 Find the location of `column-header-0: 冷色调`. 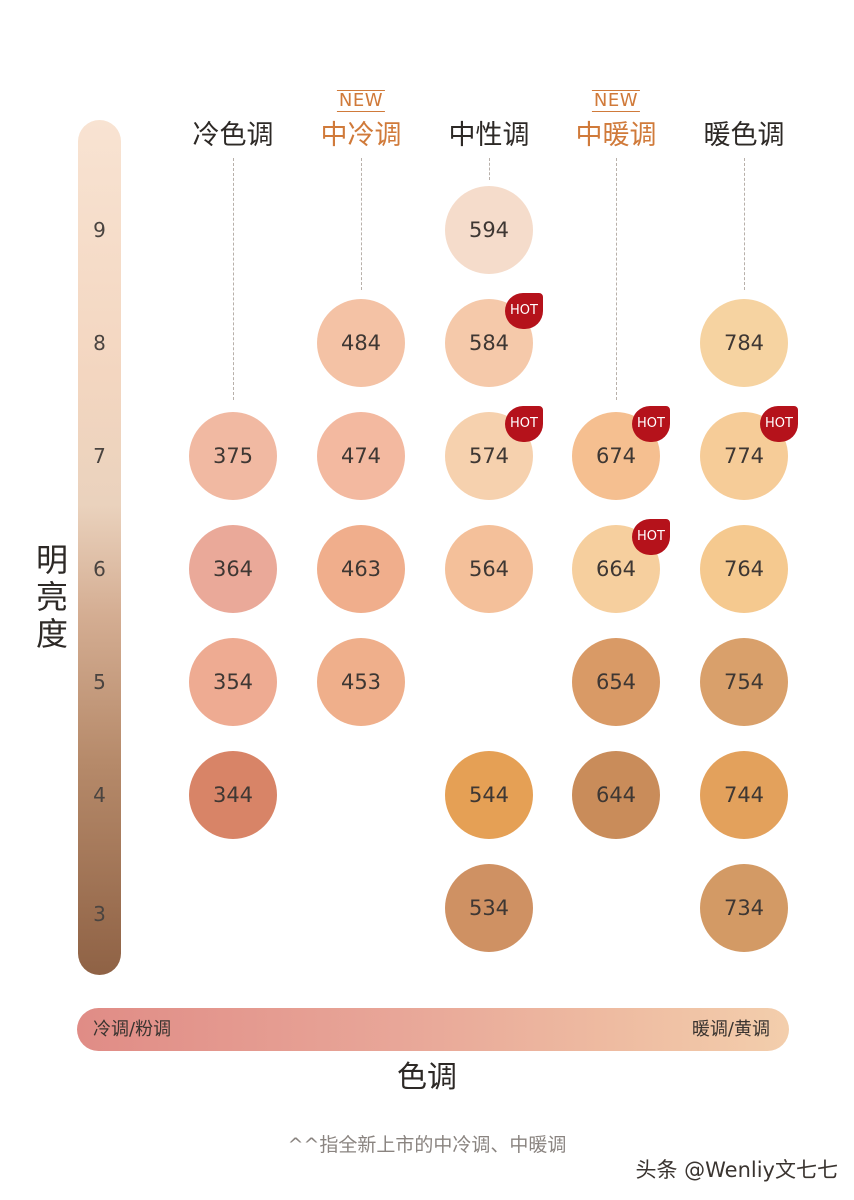

column-header-0: 冷色调 is located at coordinates (233, 135).